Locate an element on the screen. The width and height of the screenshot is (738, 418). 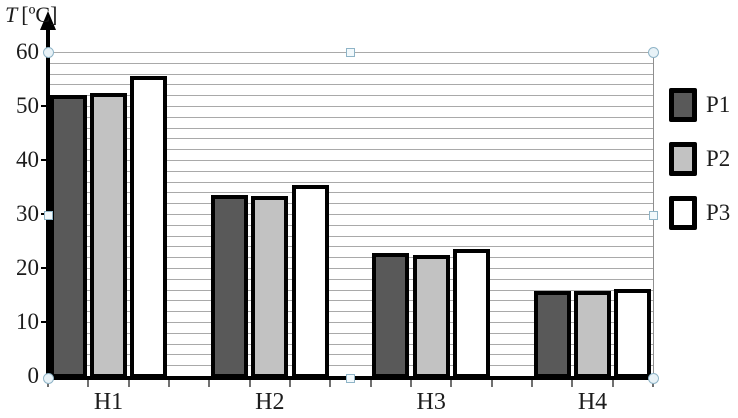
selection-handle-bottom-middle is located at coordinates (350, 378).